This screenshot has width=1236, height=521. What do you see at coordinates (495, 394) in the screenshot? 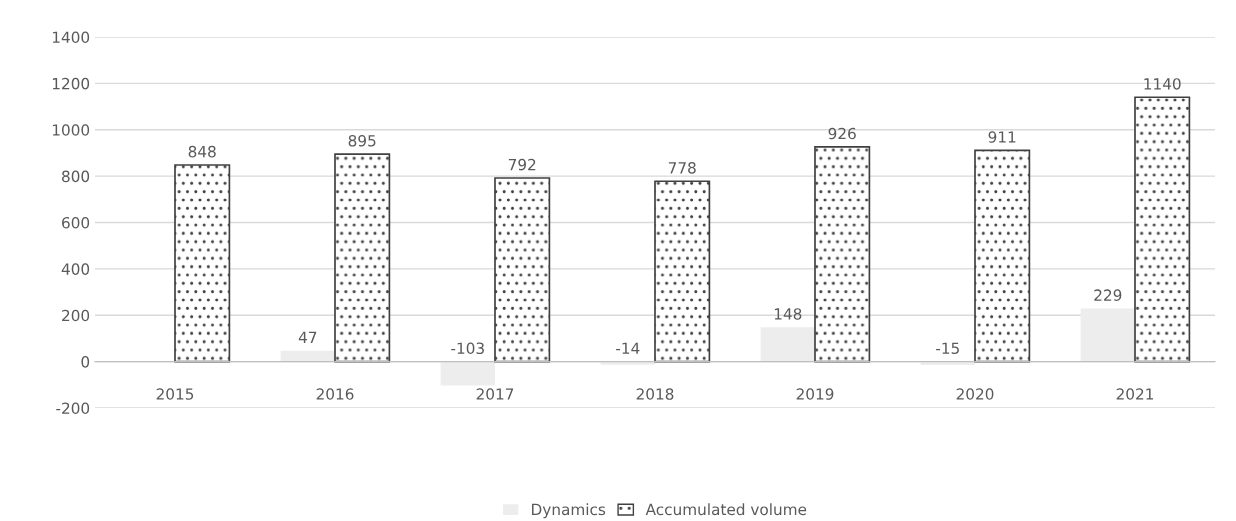
I see `x-tick-label: 2017` at bounding box center [495, 394].